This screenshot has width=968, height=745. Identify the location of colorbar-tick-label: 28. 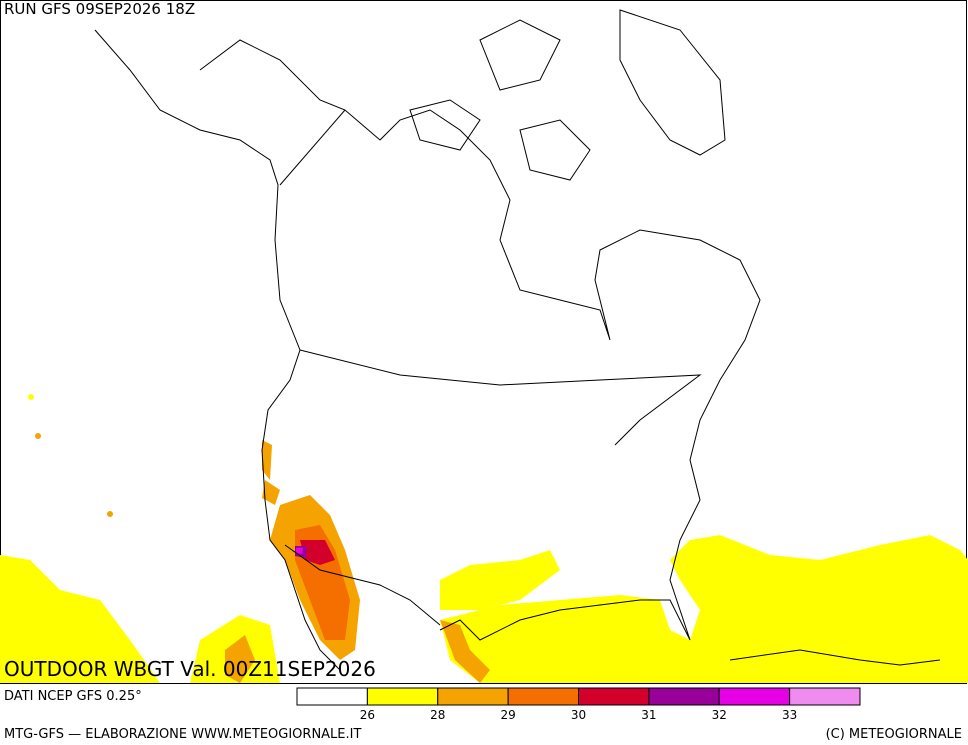
(437, 715).